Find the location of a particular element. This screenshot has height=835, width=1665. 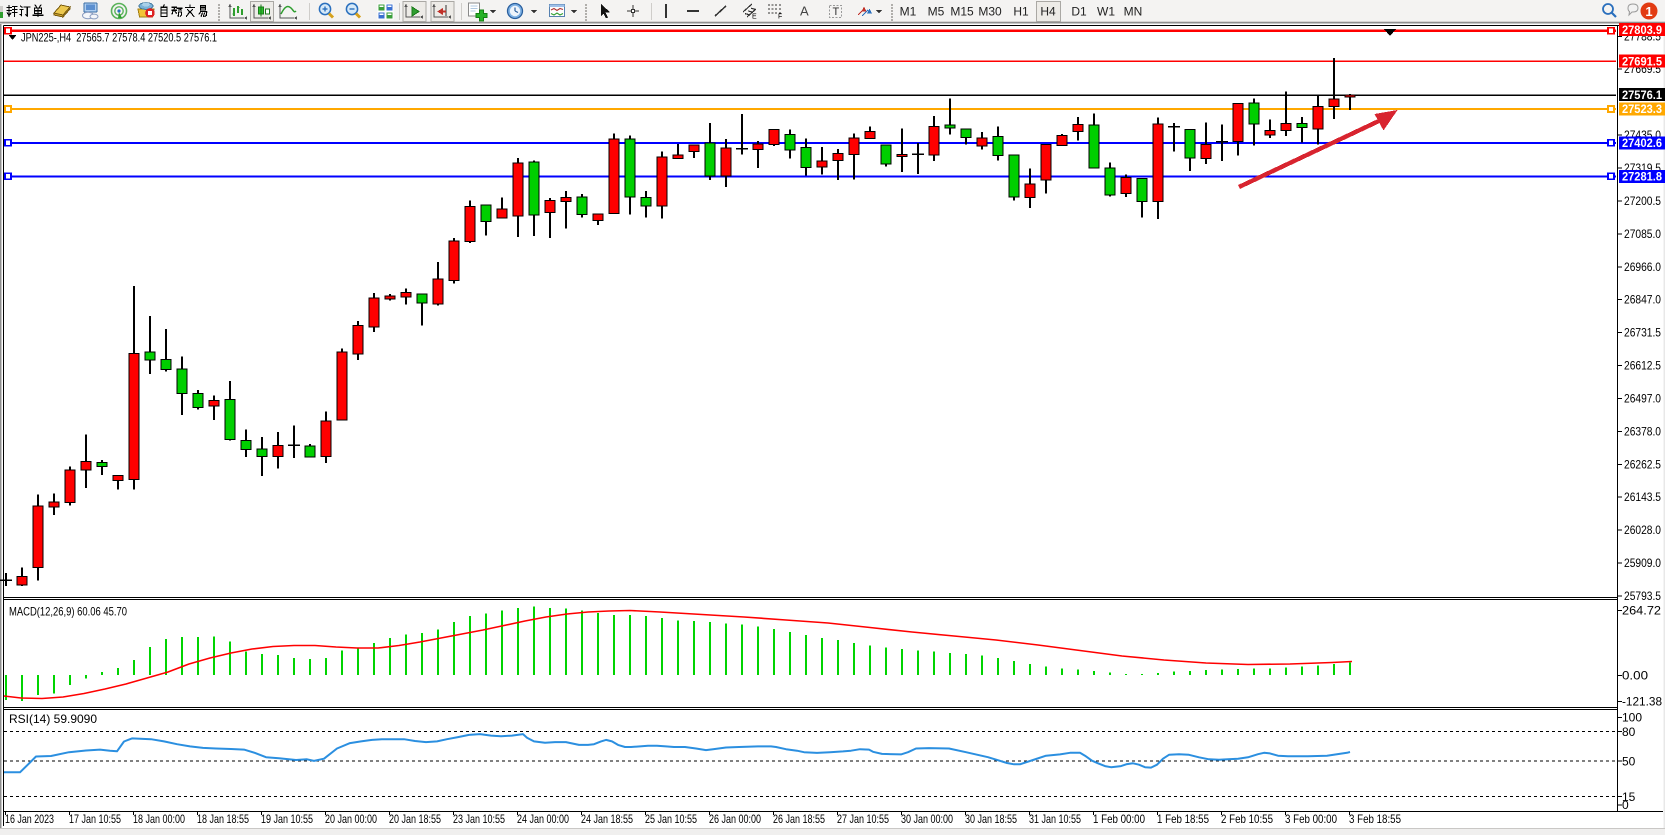

svg-text: 1 Feb 00:00 is located at coordinates (1119, 819).